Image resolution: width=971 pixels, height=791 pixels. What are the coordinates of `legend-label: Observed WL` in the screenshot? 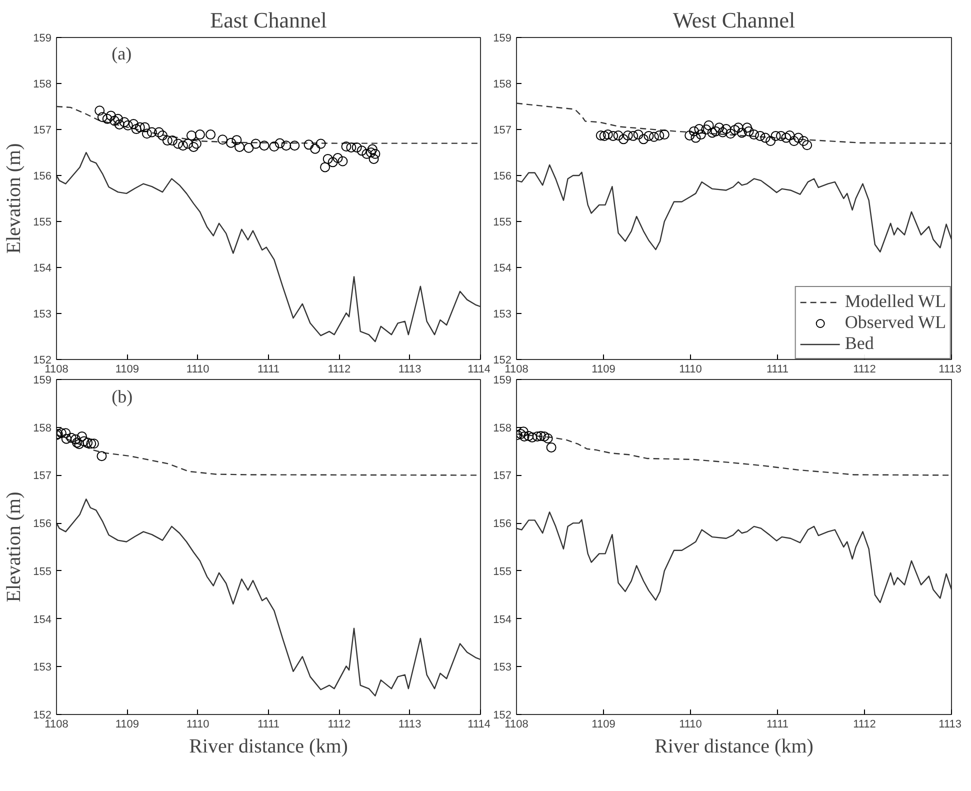 It's located at (895, 322).